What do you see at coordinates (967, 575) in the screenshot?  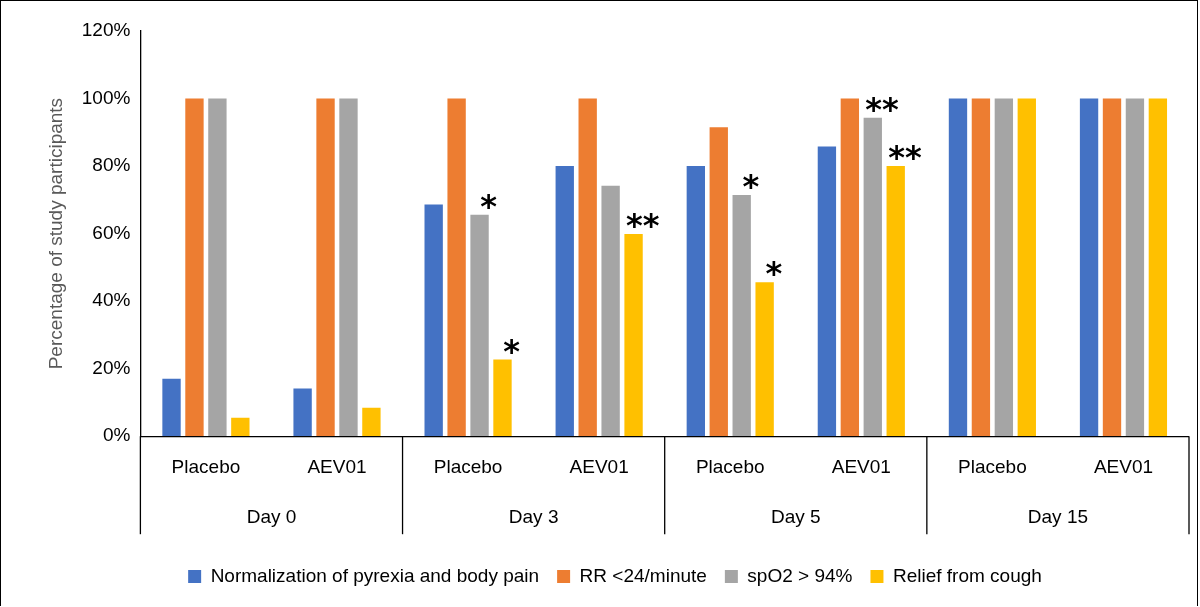 I see `legend-label: Relief from cough` at bounding box center [967, 575].